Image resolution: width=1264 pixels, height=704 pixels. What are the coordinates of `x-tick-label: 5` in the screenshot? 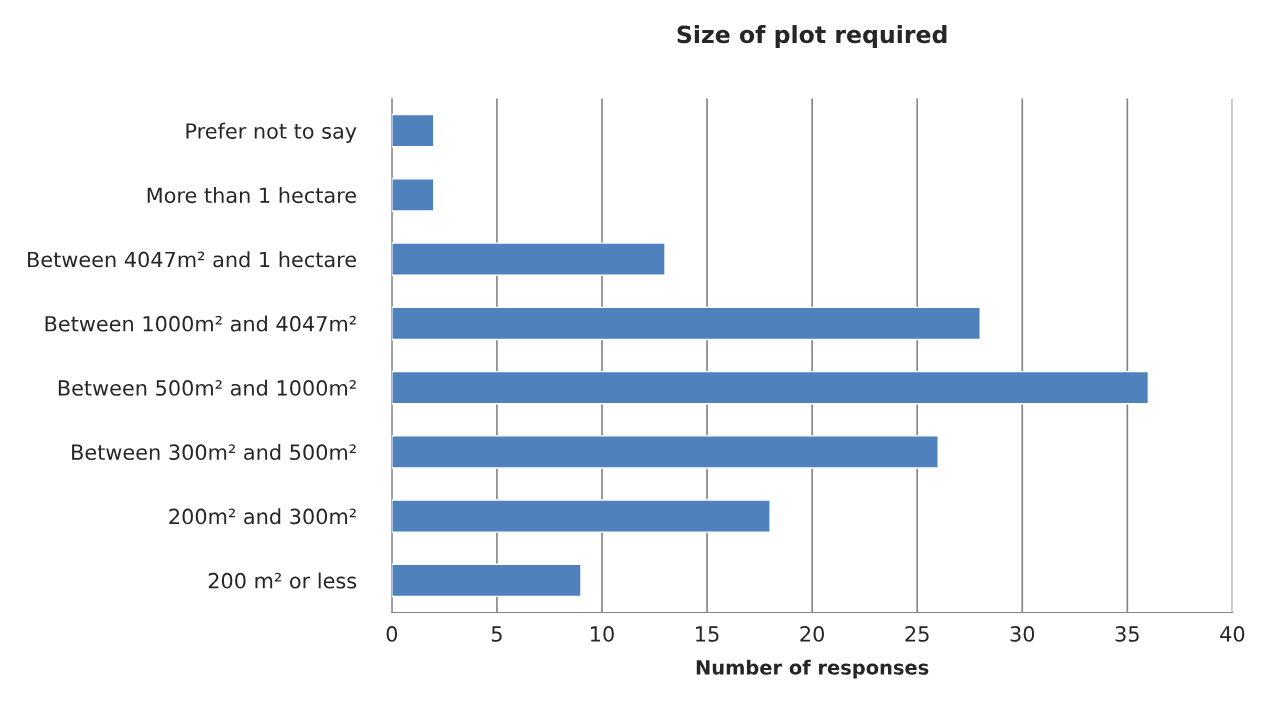 It's located at (496, 634).